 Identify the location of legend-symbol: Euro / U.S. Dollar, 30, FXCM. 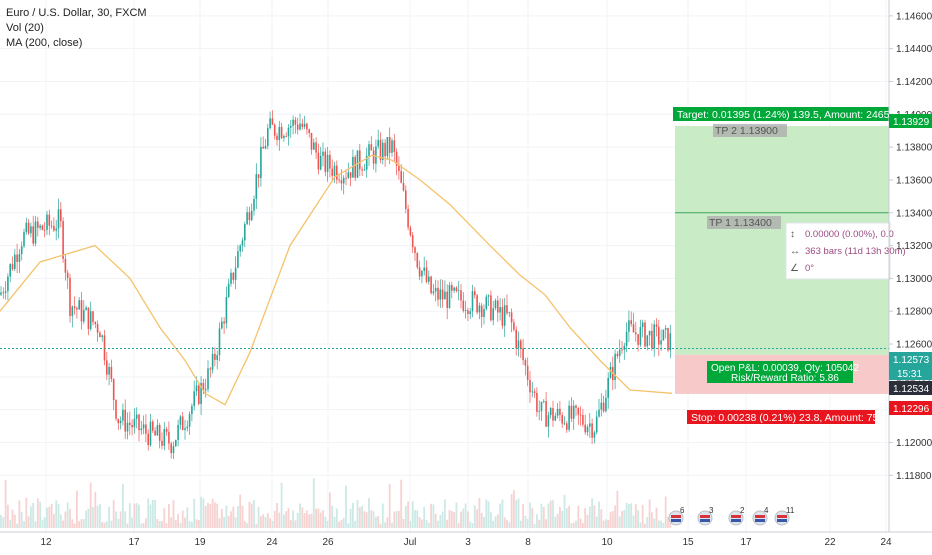
(76, 13).